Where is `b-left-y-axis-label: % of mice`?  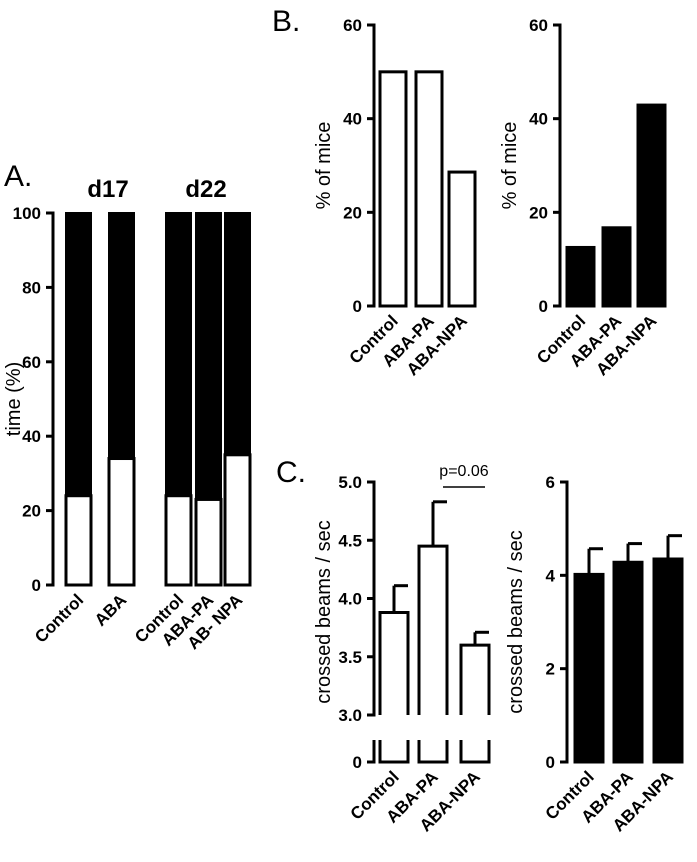 b-left-y-axis-label: % of mice is located at coordinates (324, 166).